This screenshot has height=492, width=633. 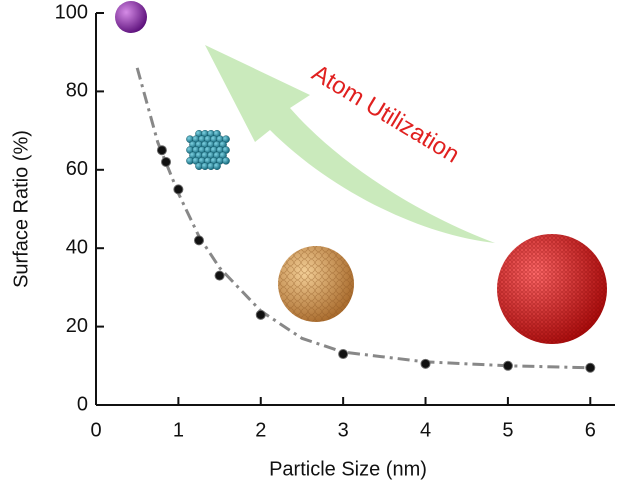 What do you see at coordinates (425, 430) in the screenshot?
I see `x-tick-label: 4` at bounding box center [425, 430].